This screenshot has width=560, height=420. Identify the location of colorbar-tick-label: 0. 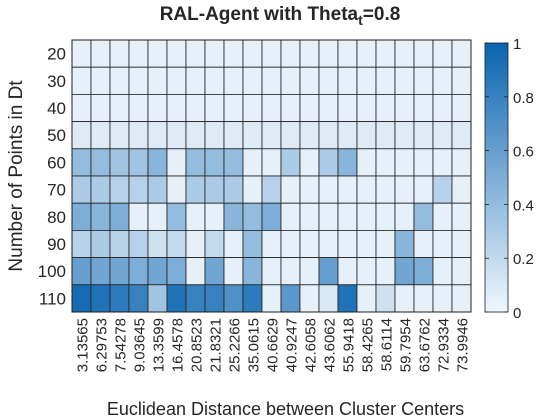
(517, 313).